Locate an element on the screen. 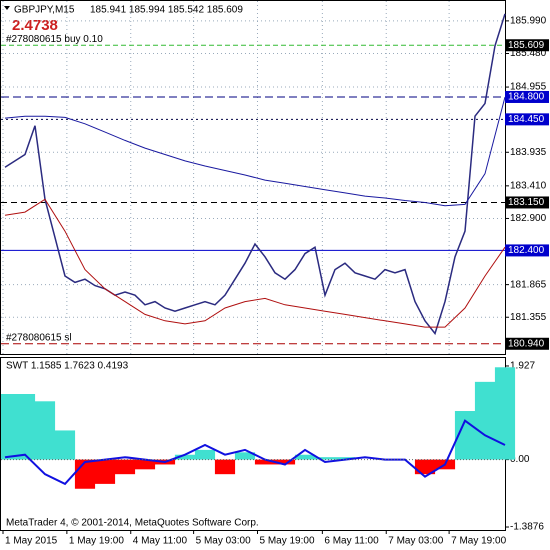  oscillator-line is located at coordinates (255, 452).